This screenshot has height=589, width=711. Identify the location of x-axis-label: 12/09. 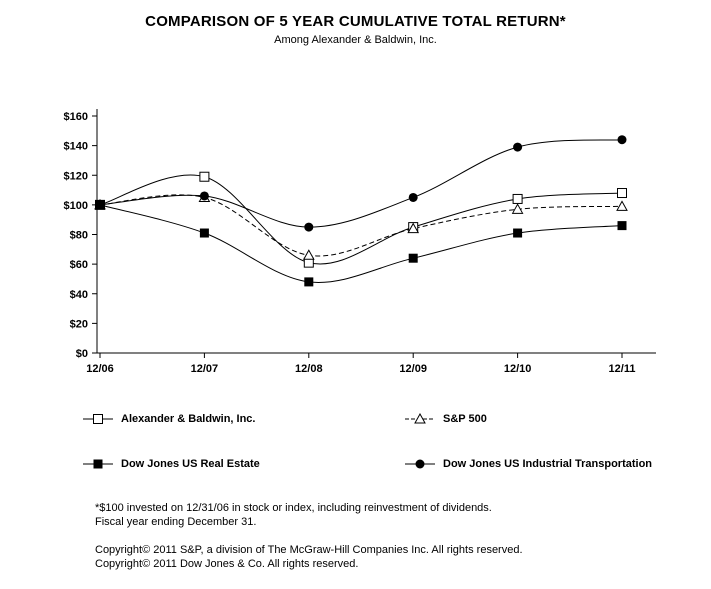
(413, 369).